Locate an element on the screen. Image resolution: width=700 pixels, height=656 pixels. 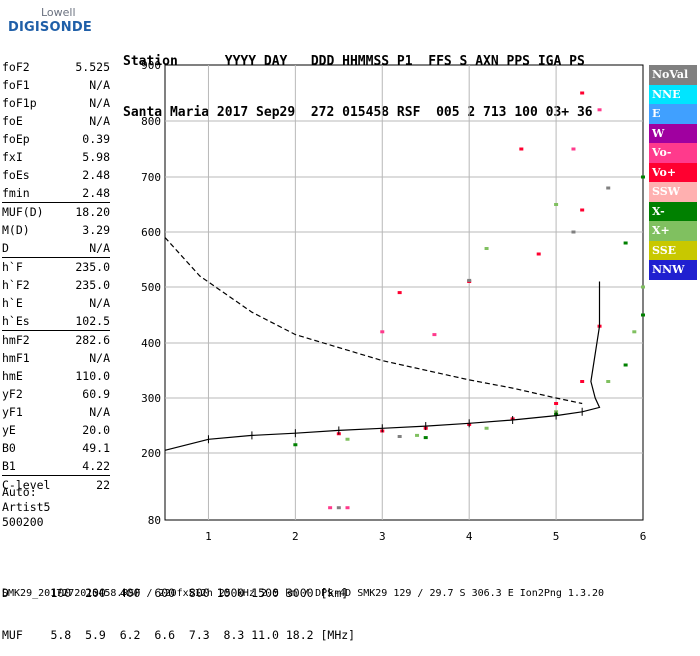
param-row: hmF1 N/A is located at coordinates (56, 358).